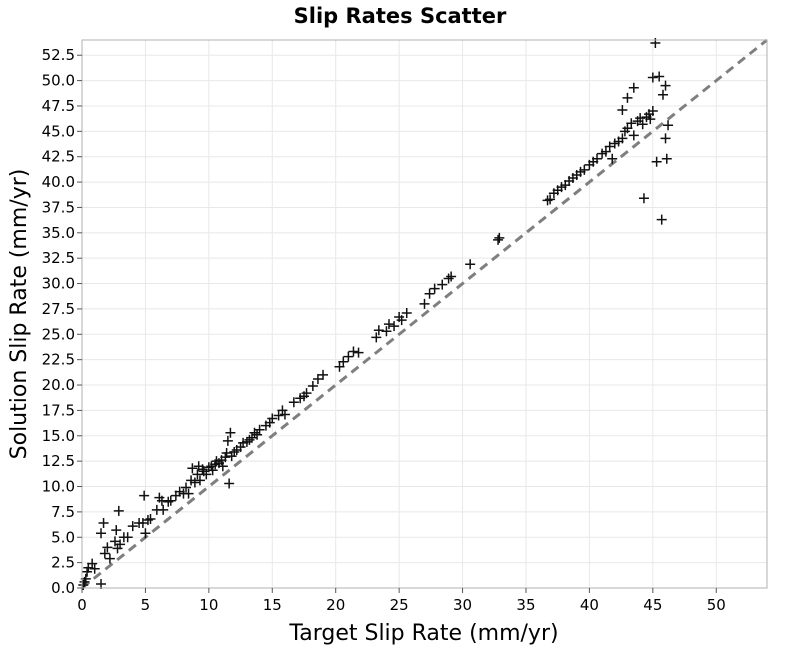  Describe the element at coordinates (208, 605) in the screenshot. I see `x-tick-label: 10` at that location.